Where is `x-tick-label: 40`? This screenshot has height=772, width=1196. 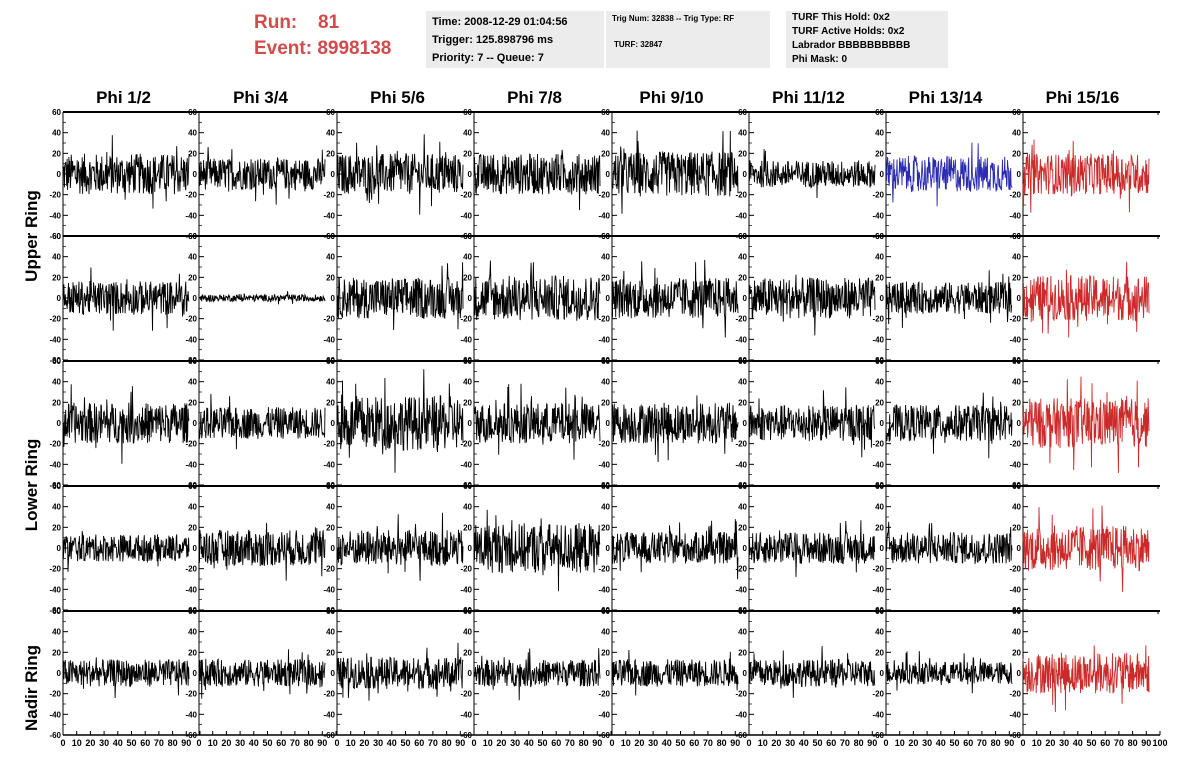
x-tick-label: 40 is located at coordinates (118, 743).